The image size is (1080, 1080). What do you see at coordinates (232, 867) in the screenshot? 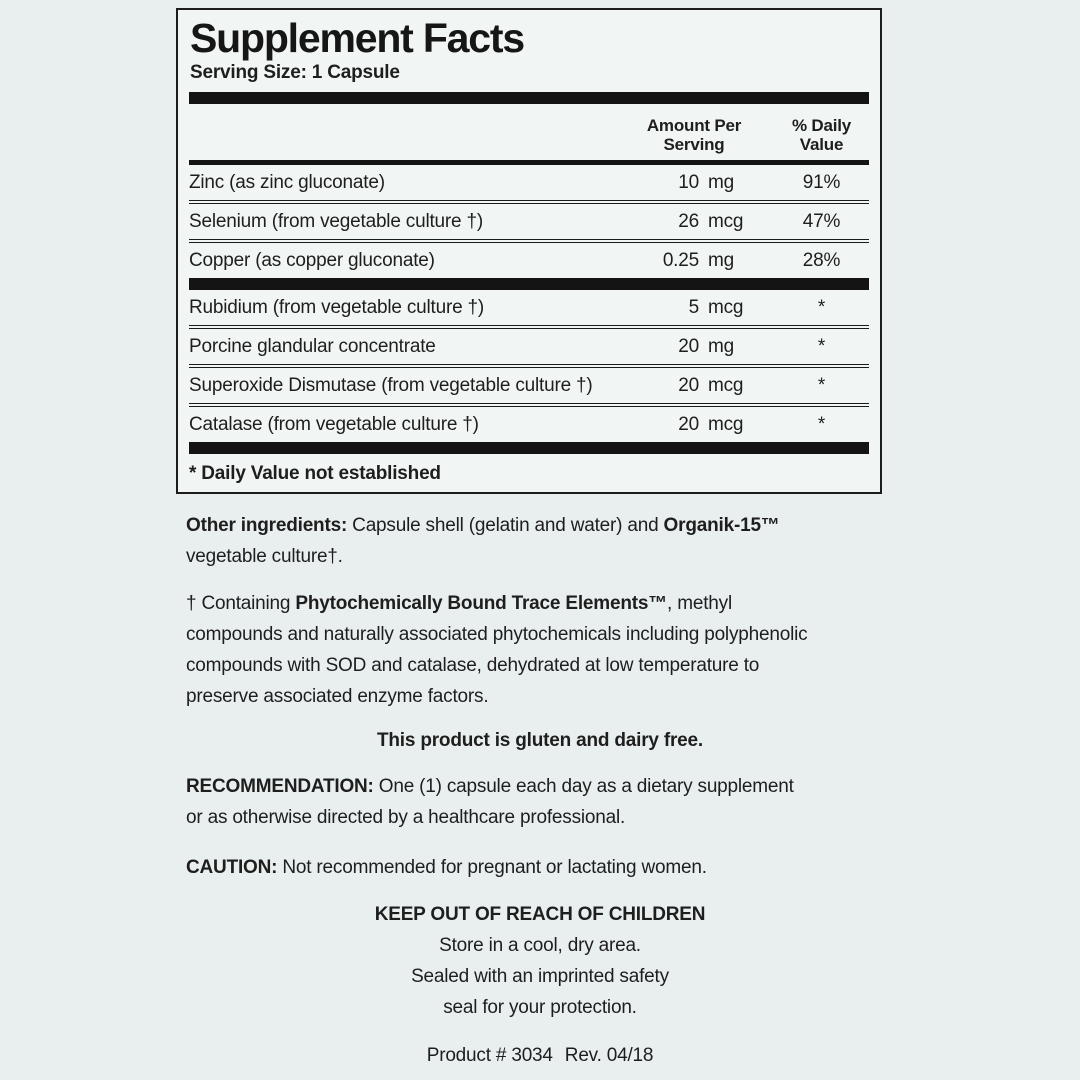
I see `caution-label: CAUTION:` at bounding box center [232, 867].